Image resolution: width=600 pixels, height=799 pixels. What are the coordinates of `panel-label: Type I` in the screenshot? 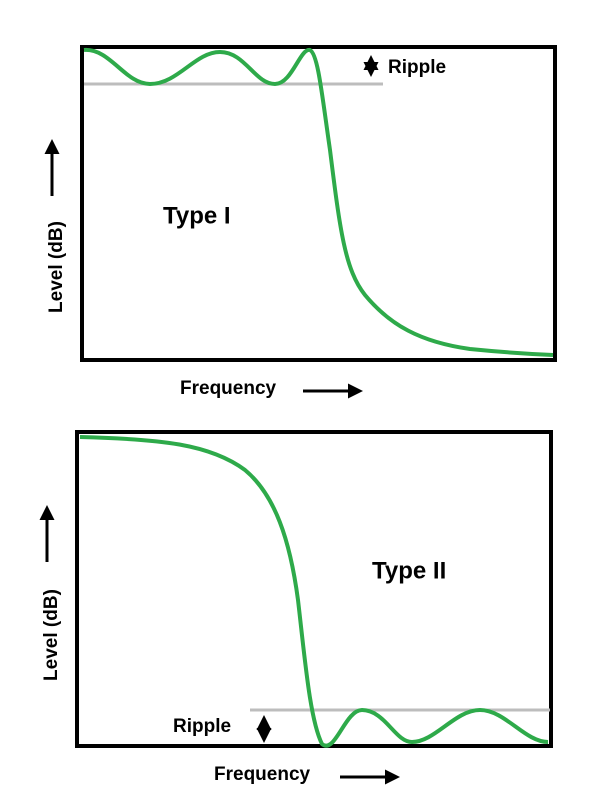 It's located at (197, 215).